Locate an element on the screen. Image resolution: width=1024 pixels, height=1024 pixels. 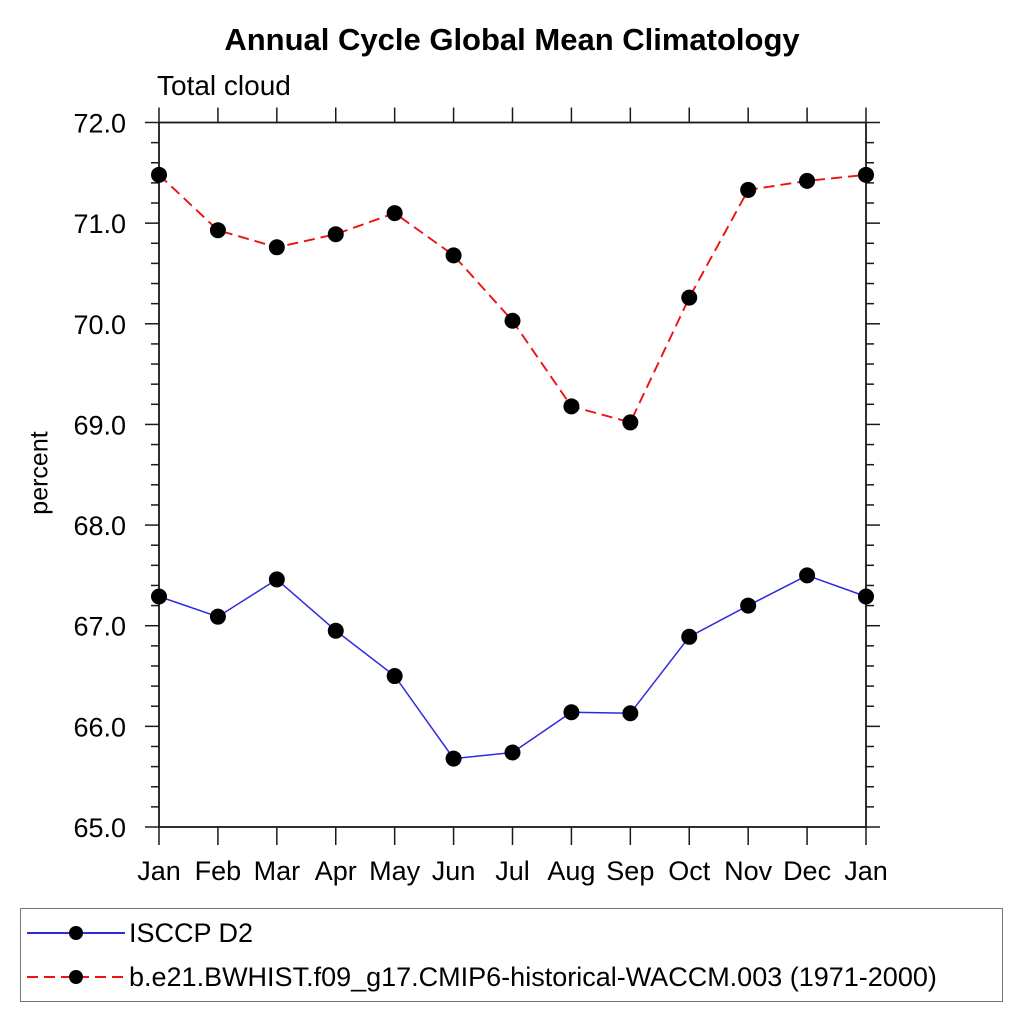
y-tick-label: 69.0 is located at coordinates (99, 425).